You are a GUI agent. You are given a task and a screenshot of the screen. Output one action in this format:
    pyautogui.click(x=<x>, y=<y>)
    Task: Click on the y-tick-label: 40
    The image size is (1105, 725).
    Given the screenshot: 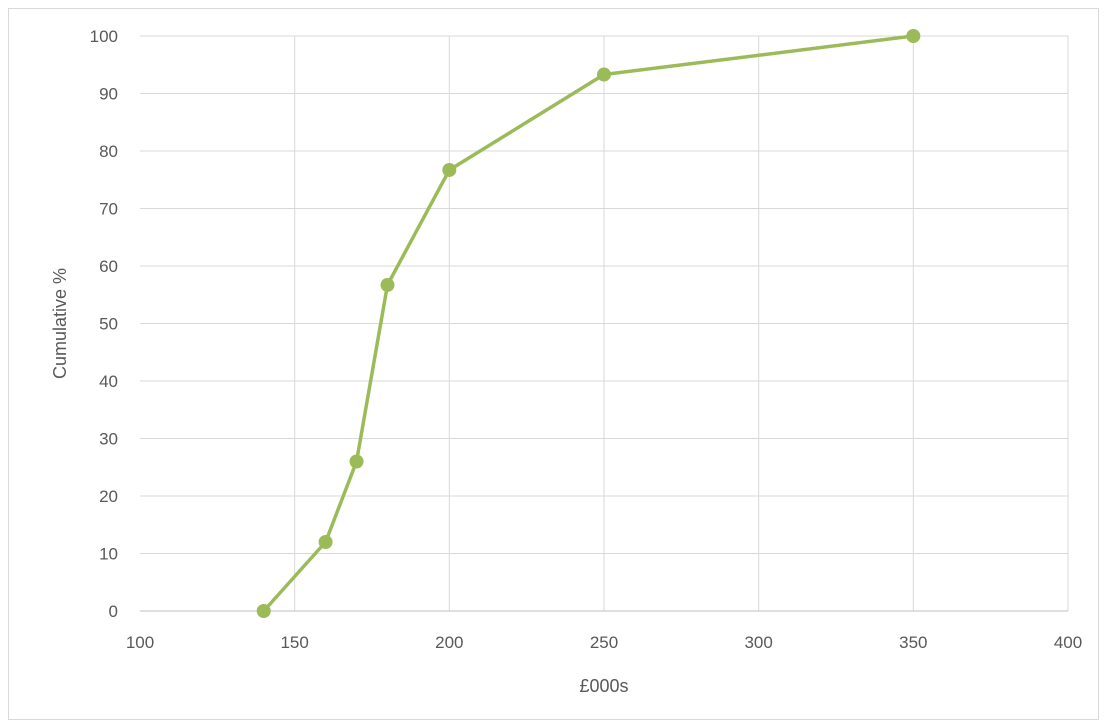 What is the action you would take?
    pyautogui.click(x=108, y=381)
    